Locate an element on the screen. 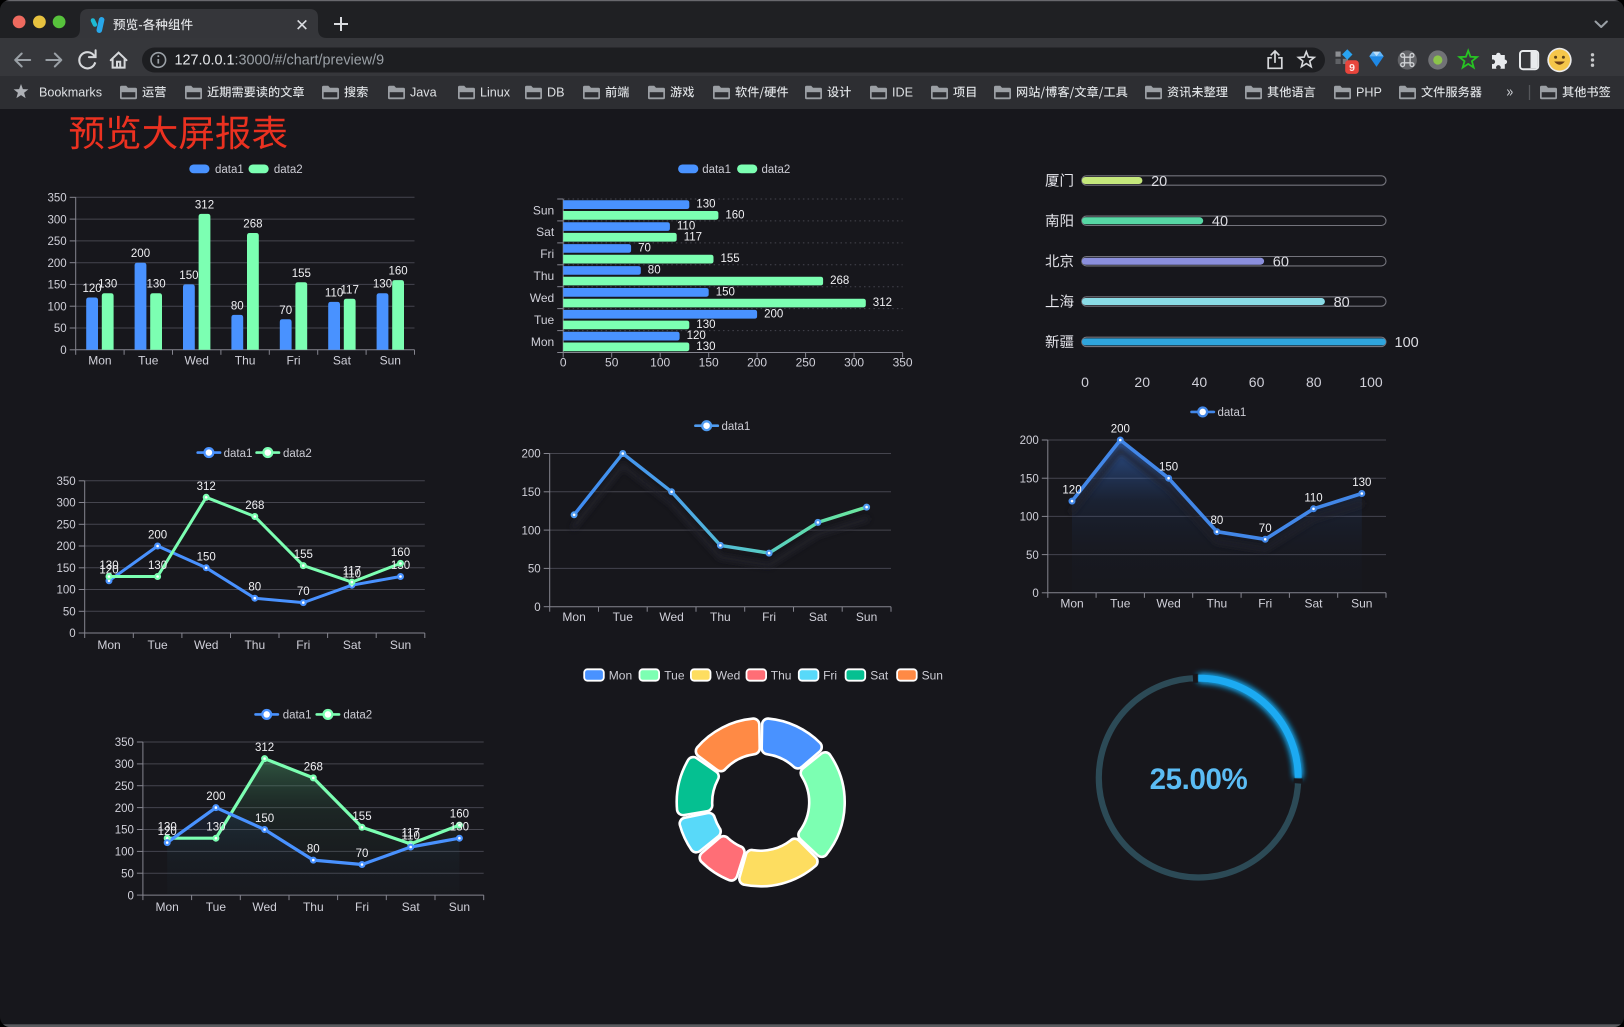  svg-text: 9 is located at coordinates (1352, 68).